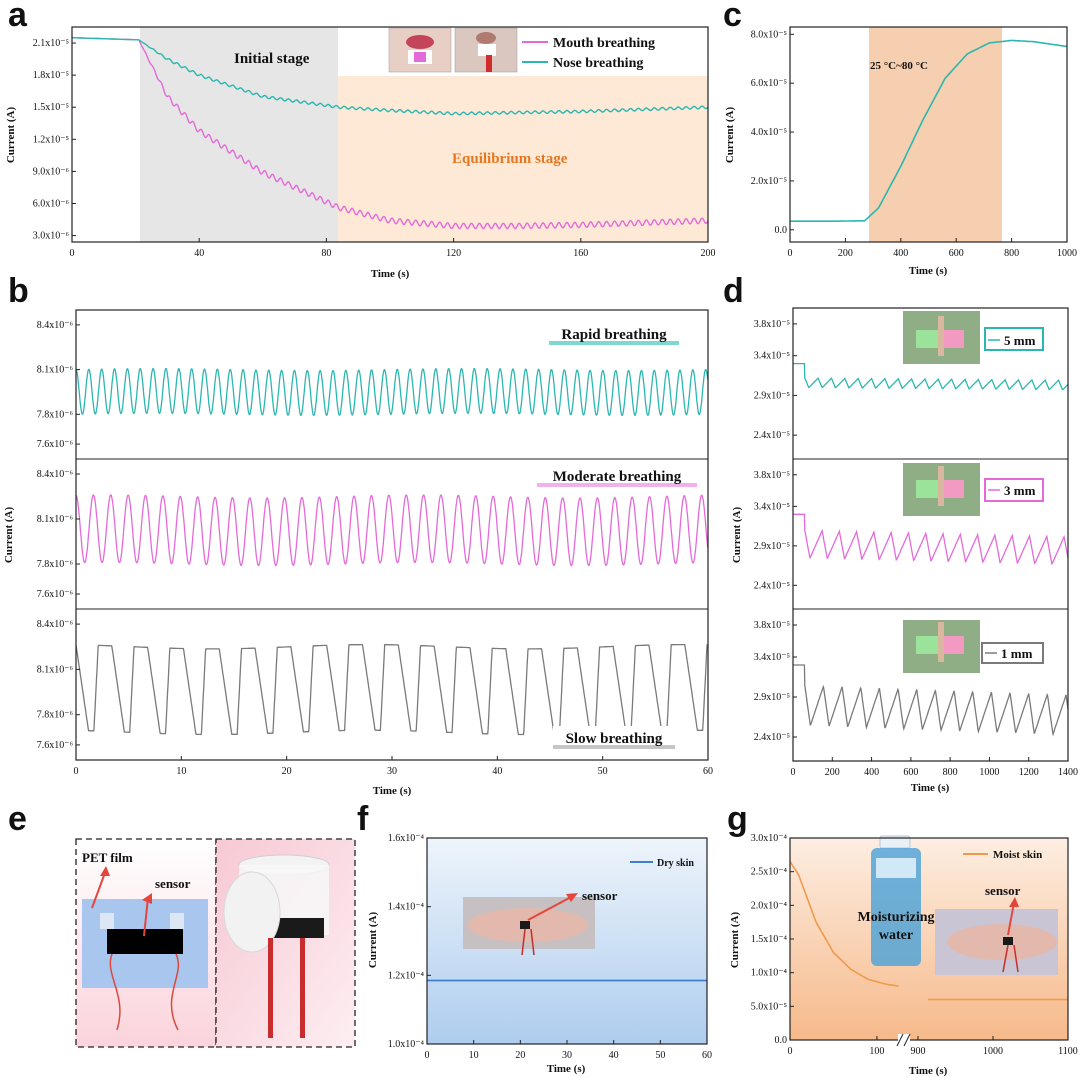 This screenshot has width=1080, height=1077. Describe the element at coordinates (769, 838) in the screenshot. I see `panel-g-y-tick-label: 3.0x10⁻⁴` at that location.